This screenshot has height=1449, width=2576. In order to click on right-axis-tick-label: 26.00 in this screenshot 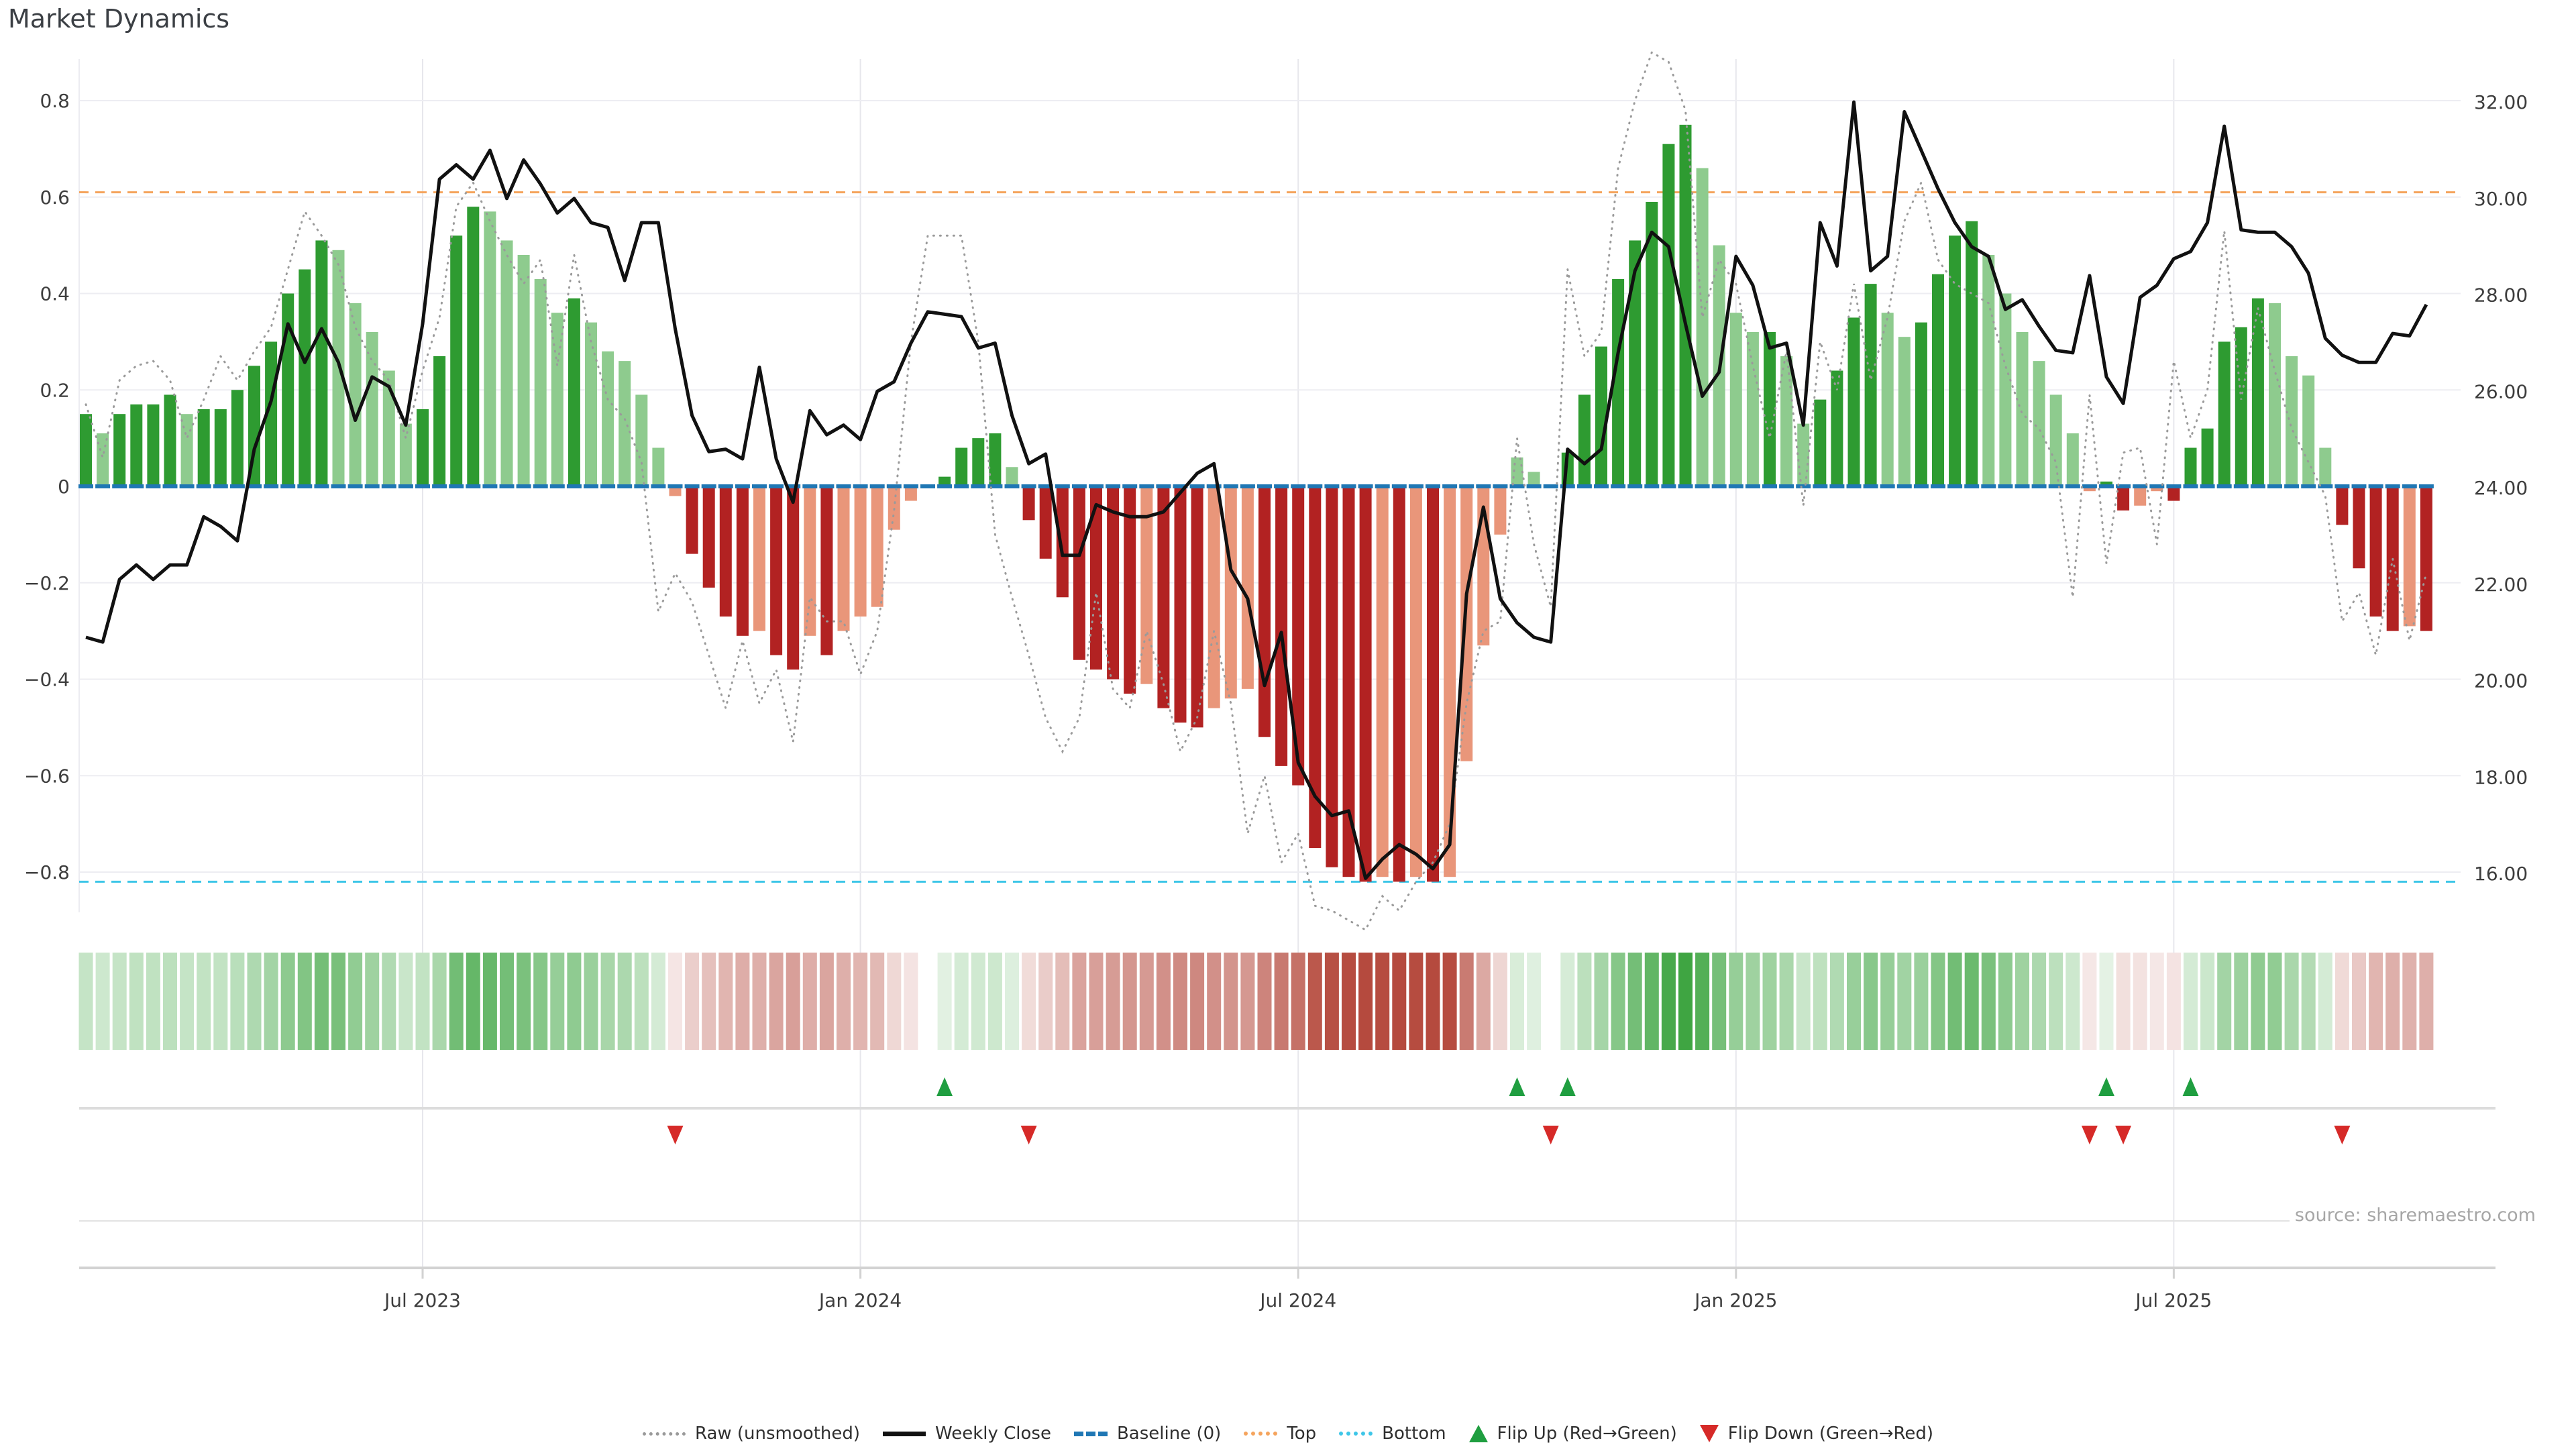, I will do `click(2501, 391)`.